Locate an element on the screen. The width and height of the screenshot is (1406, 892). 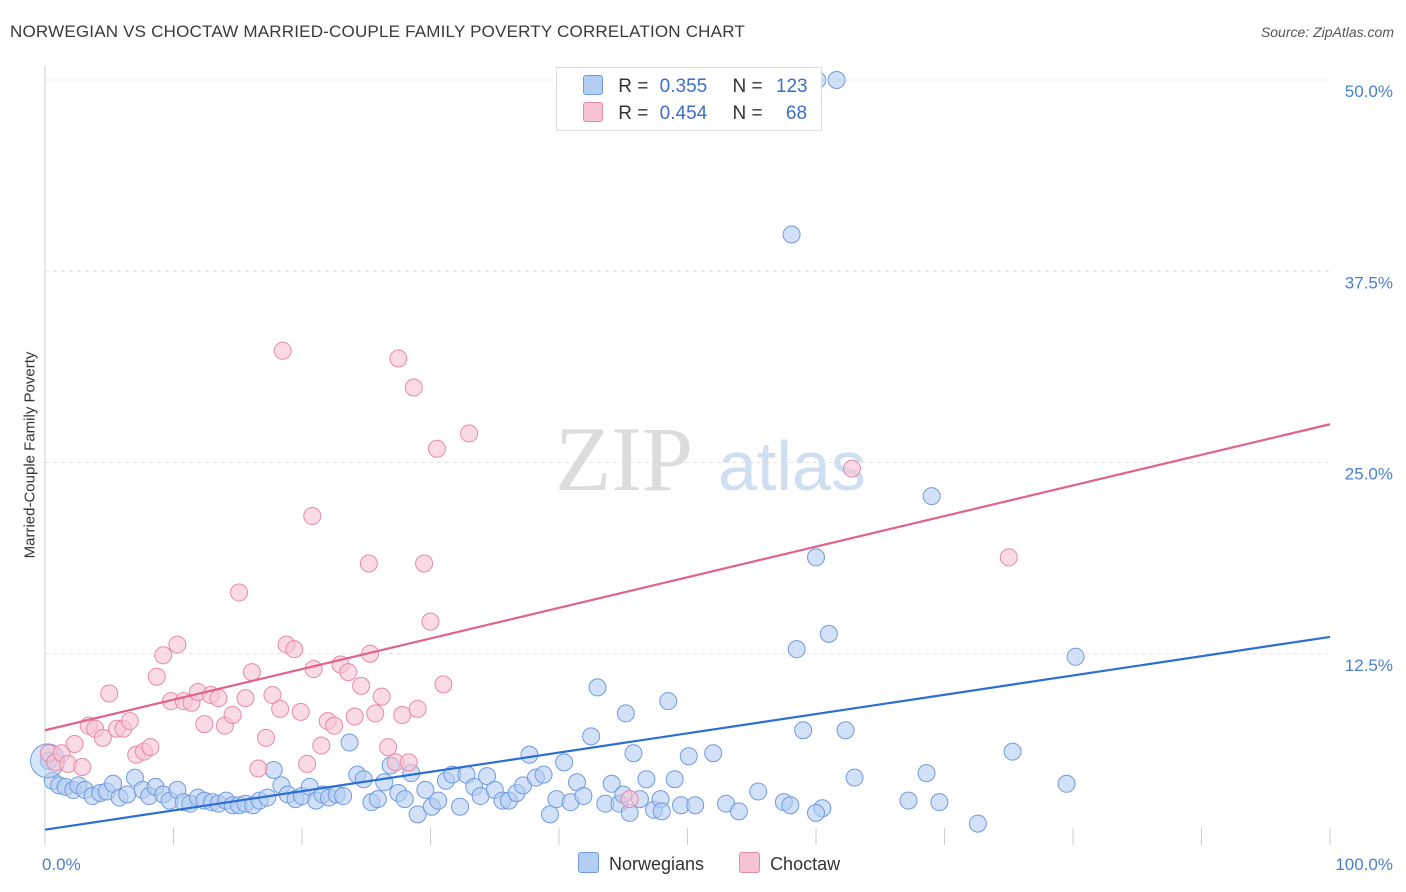
legend-row-norwegians: R = 0.355 N = 123 is located at coordinates (695, 87).